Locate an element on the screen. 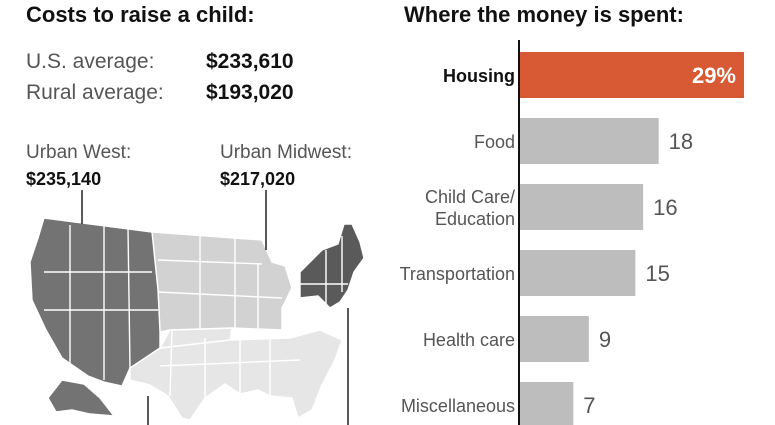  value-label-3: 15 is located at coordinates (657, 273).